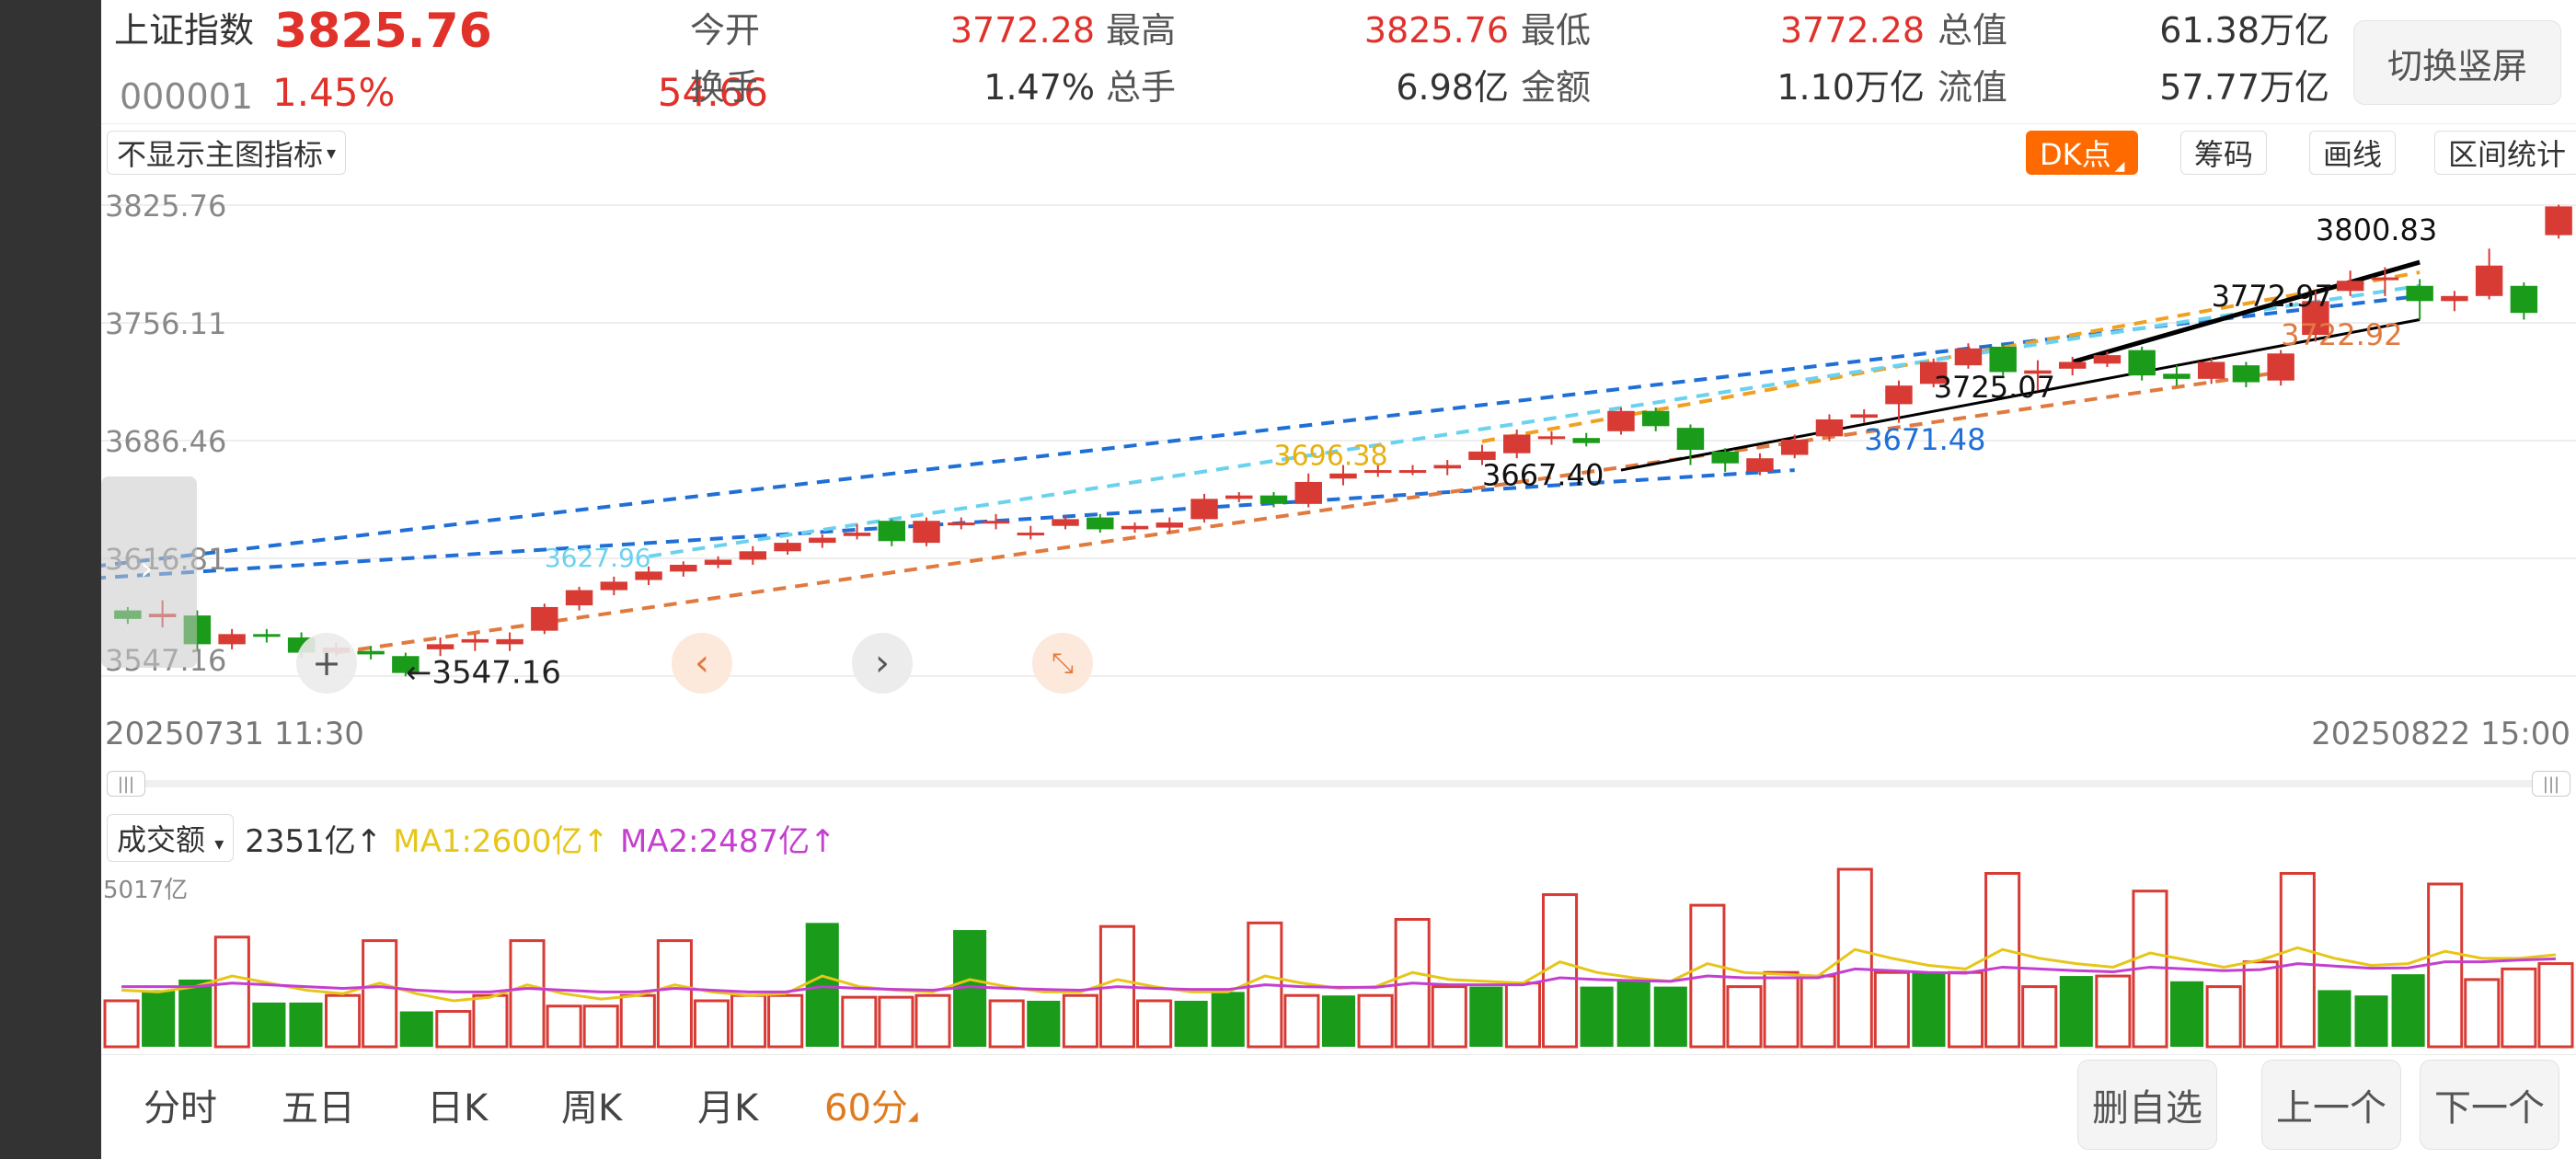  I want to click on tab-daily: 日K, so click(458, 1108).